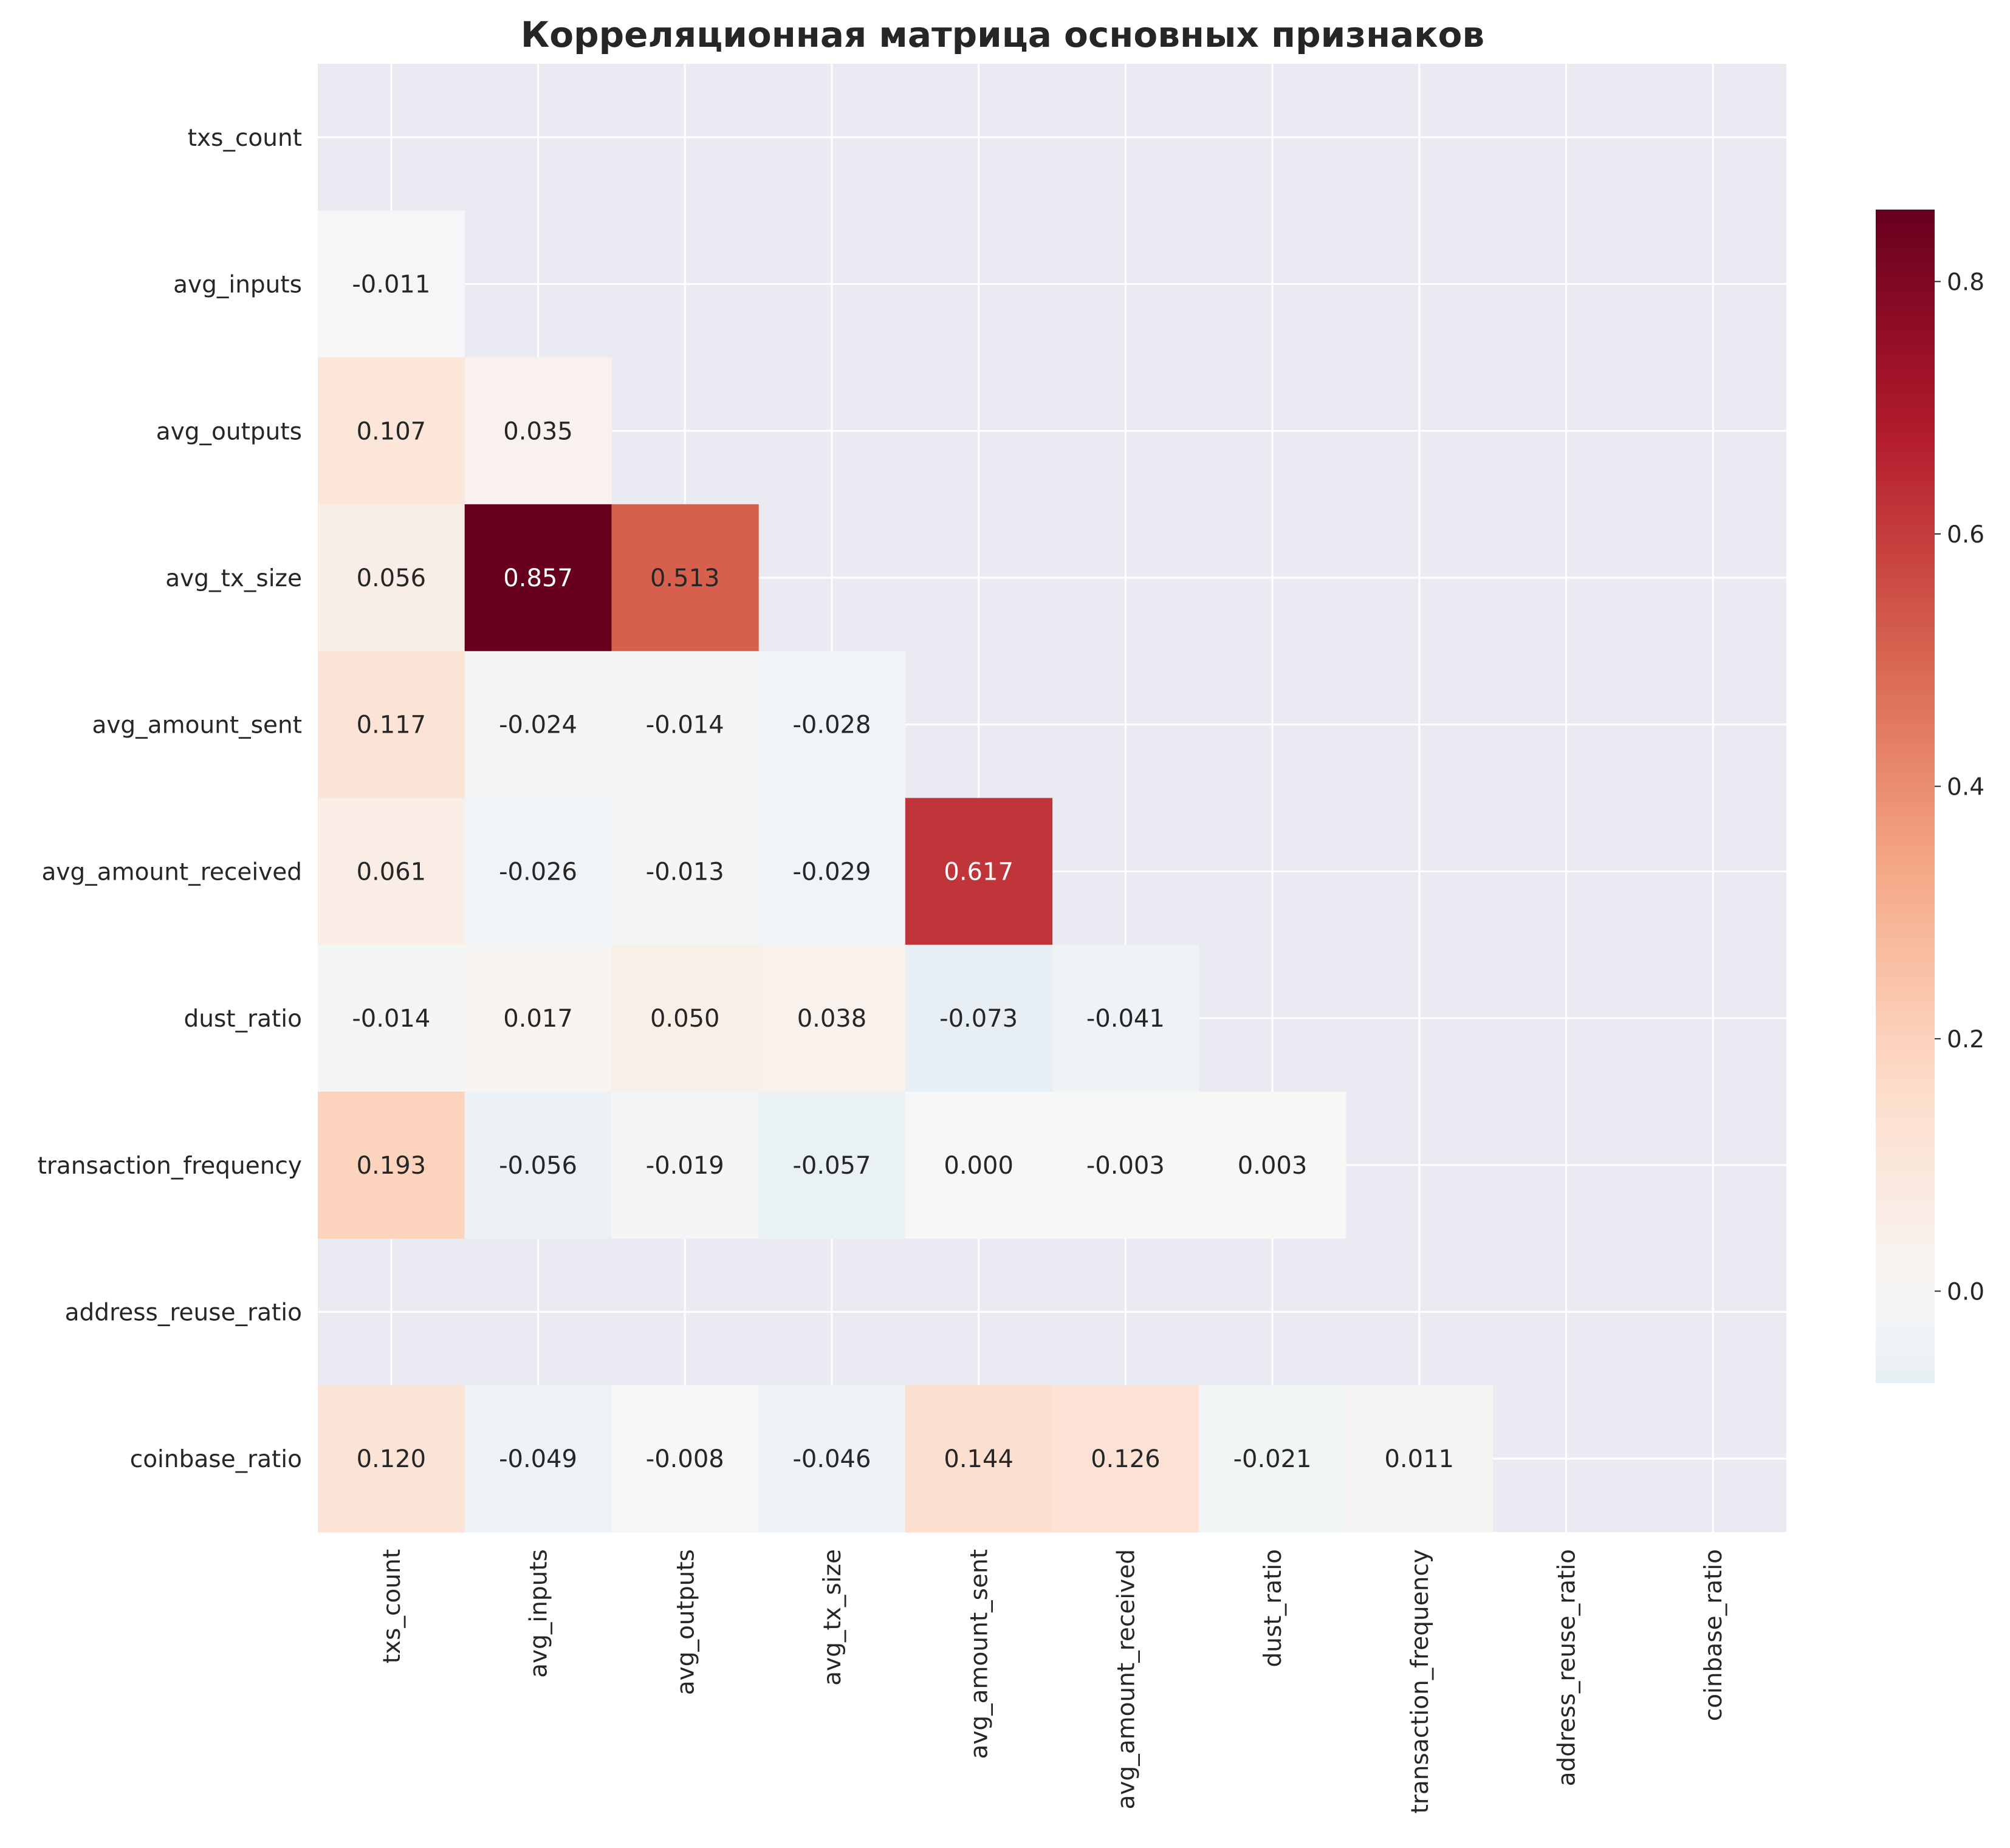  What do you see at coordinates (1713, 1635) in the screenshot?
I see `x-tick-label: coinbase_ratio` at bounding box center [1713, 1635].